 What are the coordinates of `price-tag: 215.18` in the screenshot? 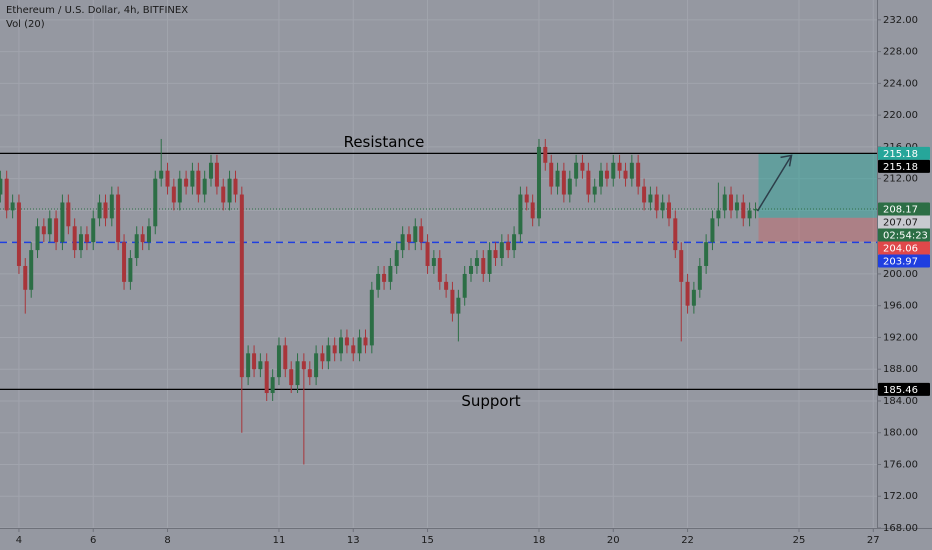 It's located at (904, 153).